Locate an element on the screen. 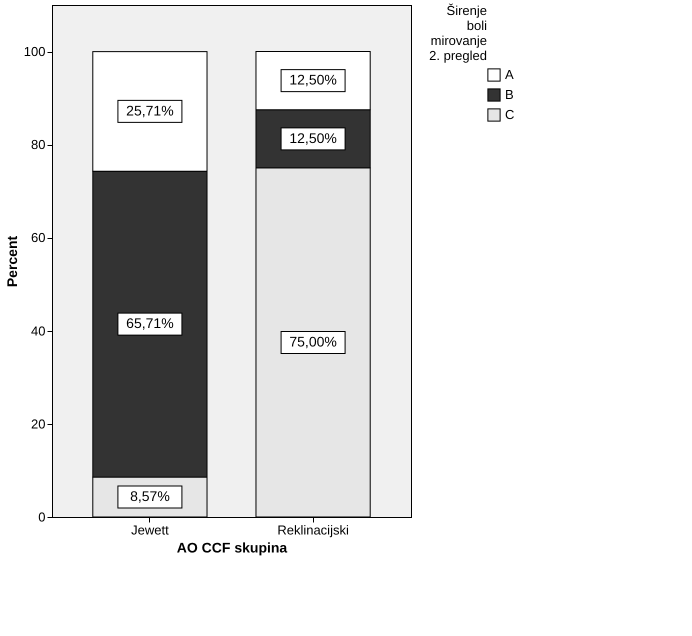 Image resolution: width=692 pixels, height=636 pixels. x-tick-label: Jewett is located at coordinates (150, 530).